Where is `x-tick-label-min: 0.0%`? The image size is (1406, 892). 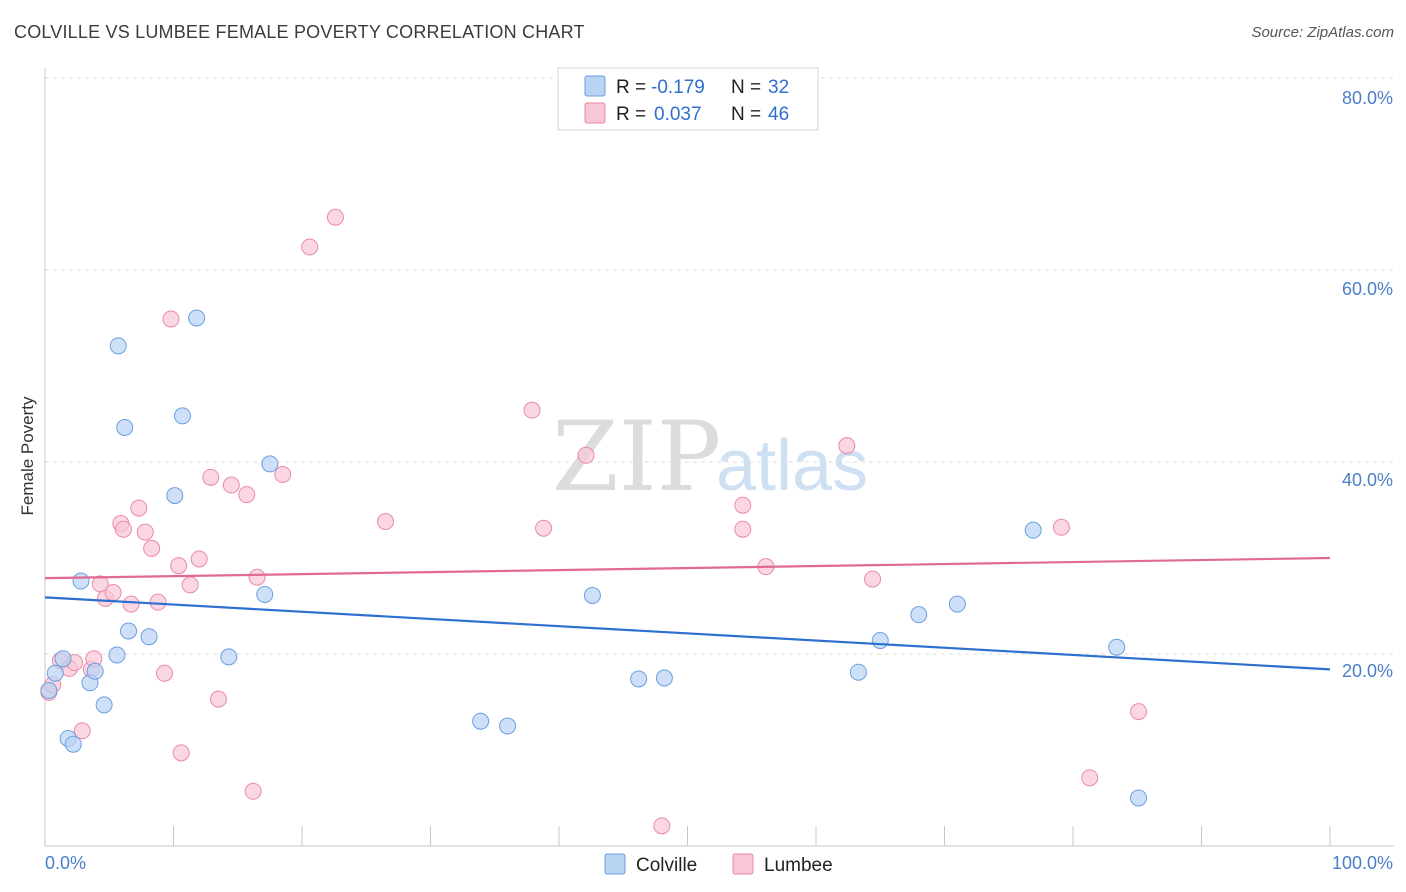 x-tick-label-min: 0.0% is located at coordinates (65, 863).